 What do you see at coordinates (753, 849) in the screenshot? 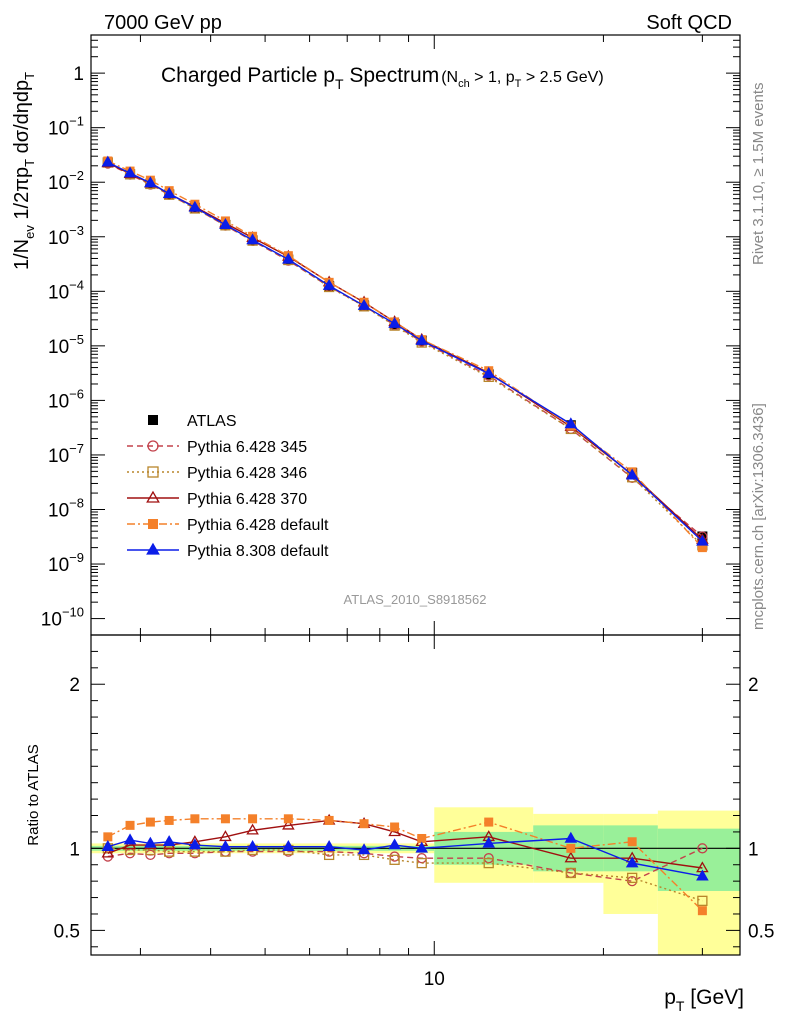
I see `y-tick-label-right: 1` at bounding box center [753, 849].